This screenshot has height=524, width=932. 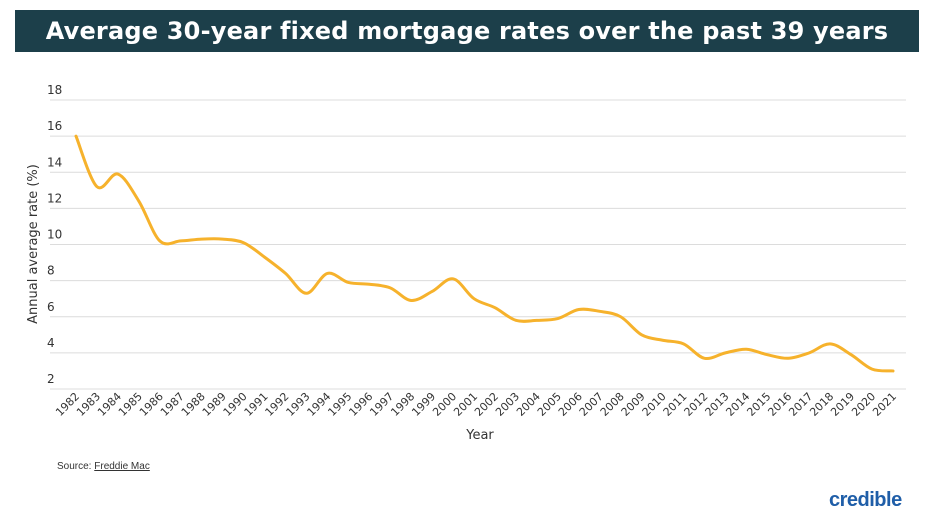 I want to click on source-label: Source:, so click(x=74, y=466).